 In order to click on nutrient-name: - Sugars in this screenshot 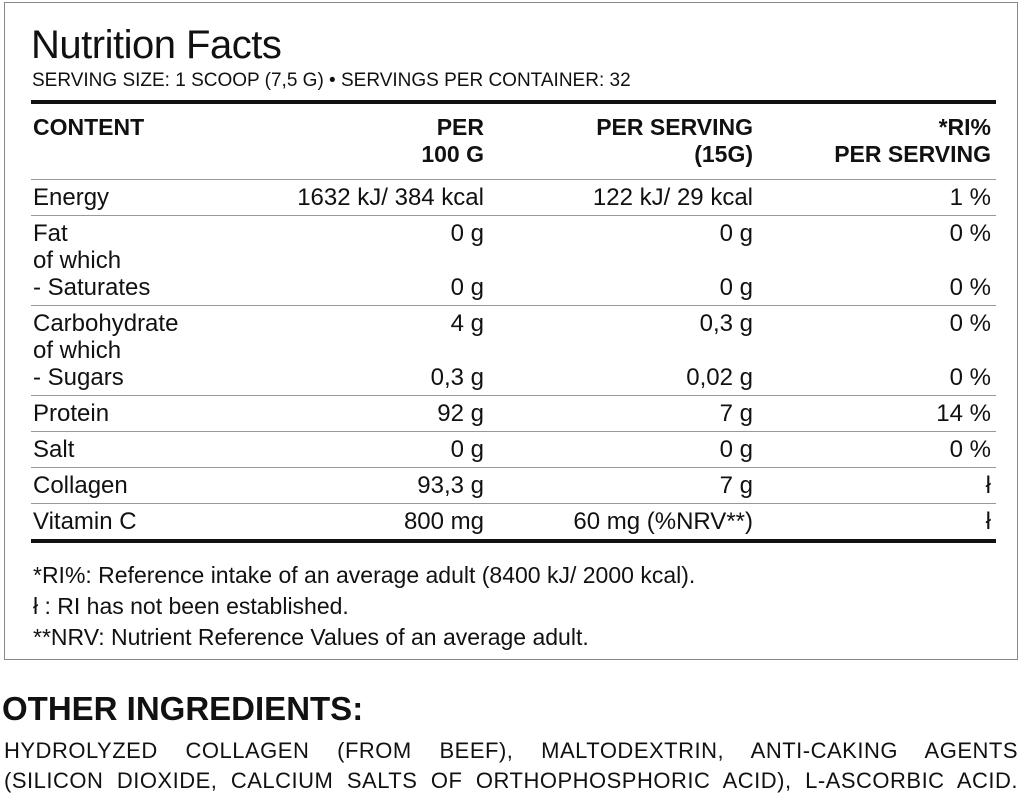, I will do `click(78, 377)`.